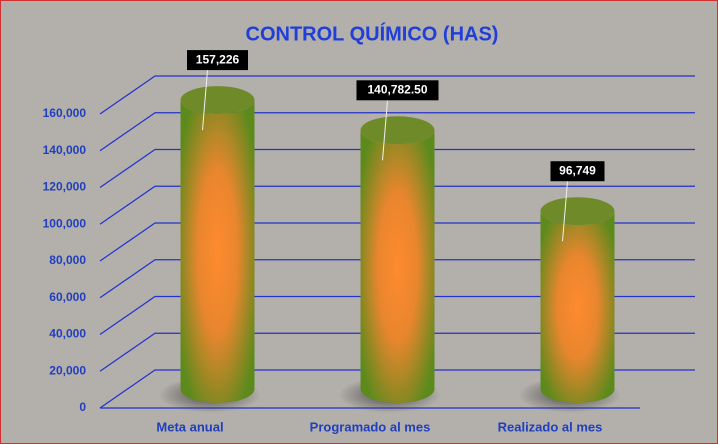 The width and height of the screenshot is (718, 444). I want to click on value-label: 96,749, so click(577, 170).